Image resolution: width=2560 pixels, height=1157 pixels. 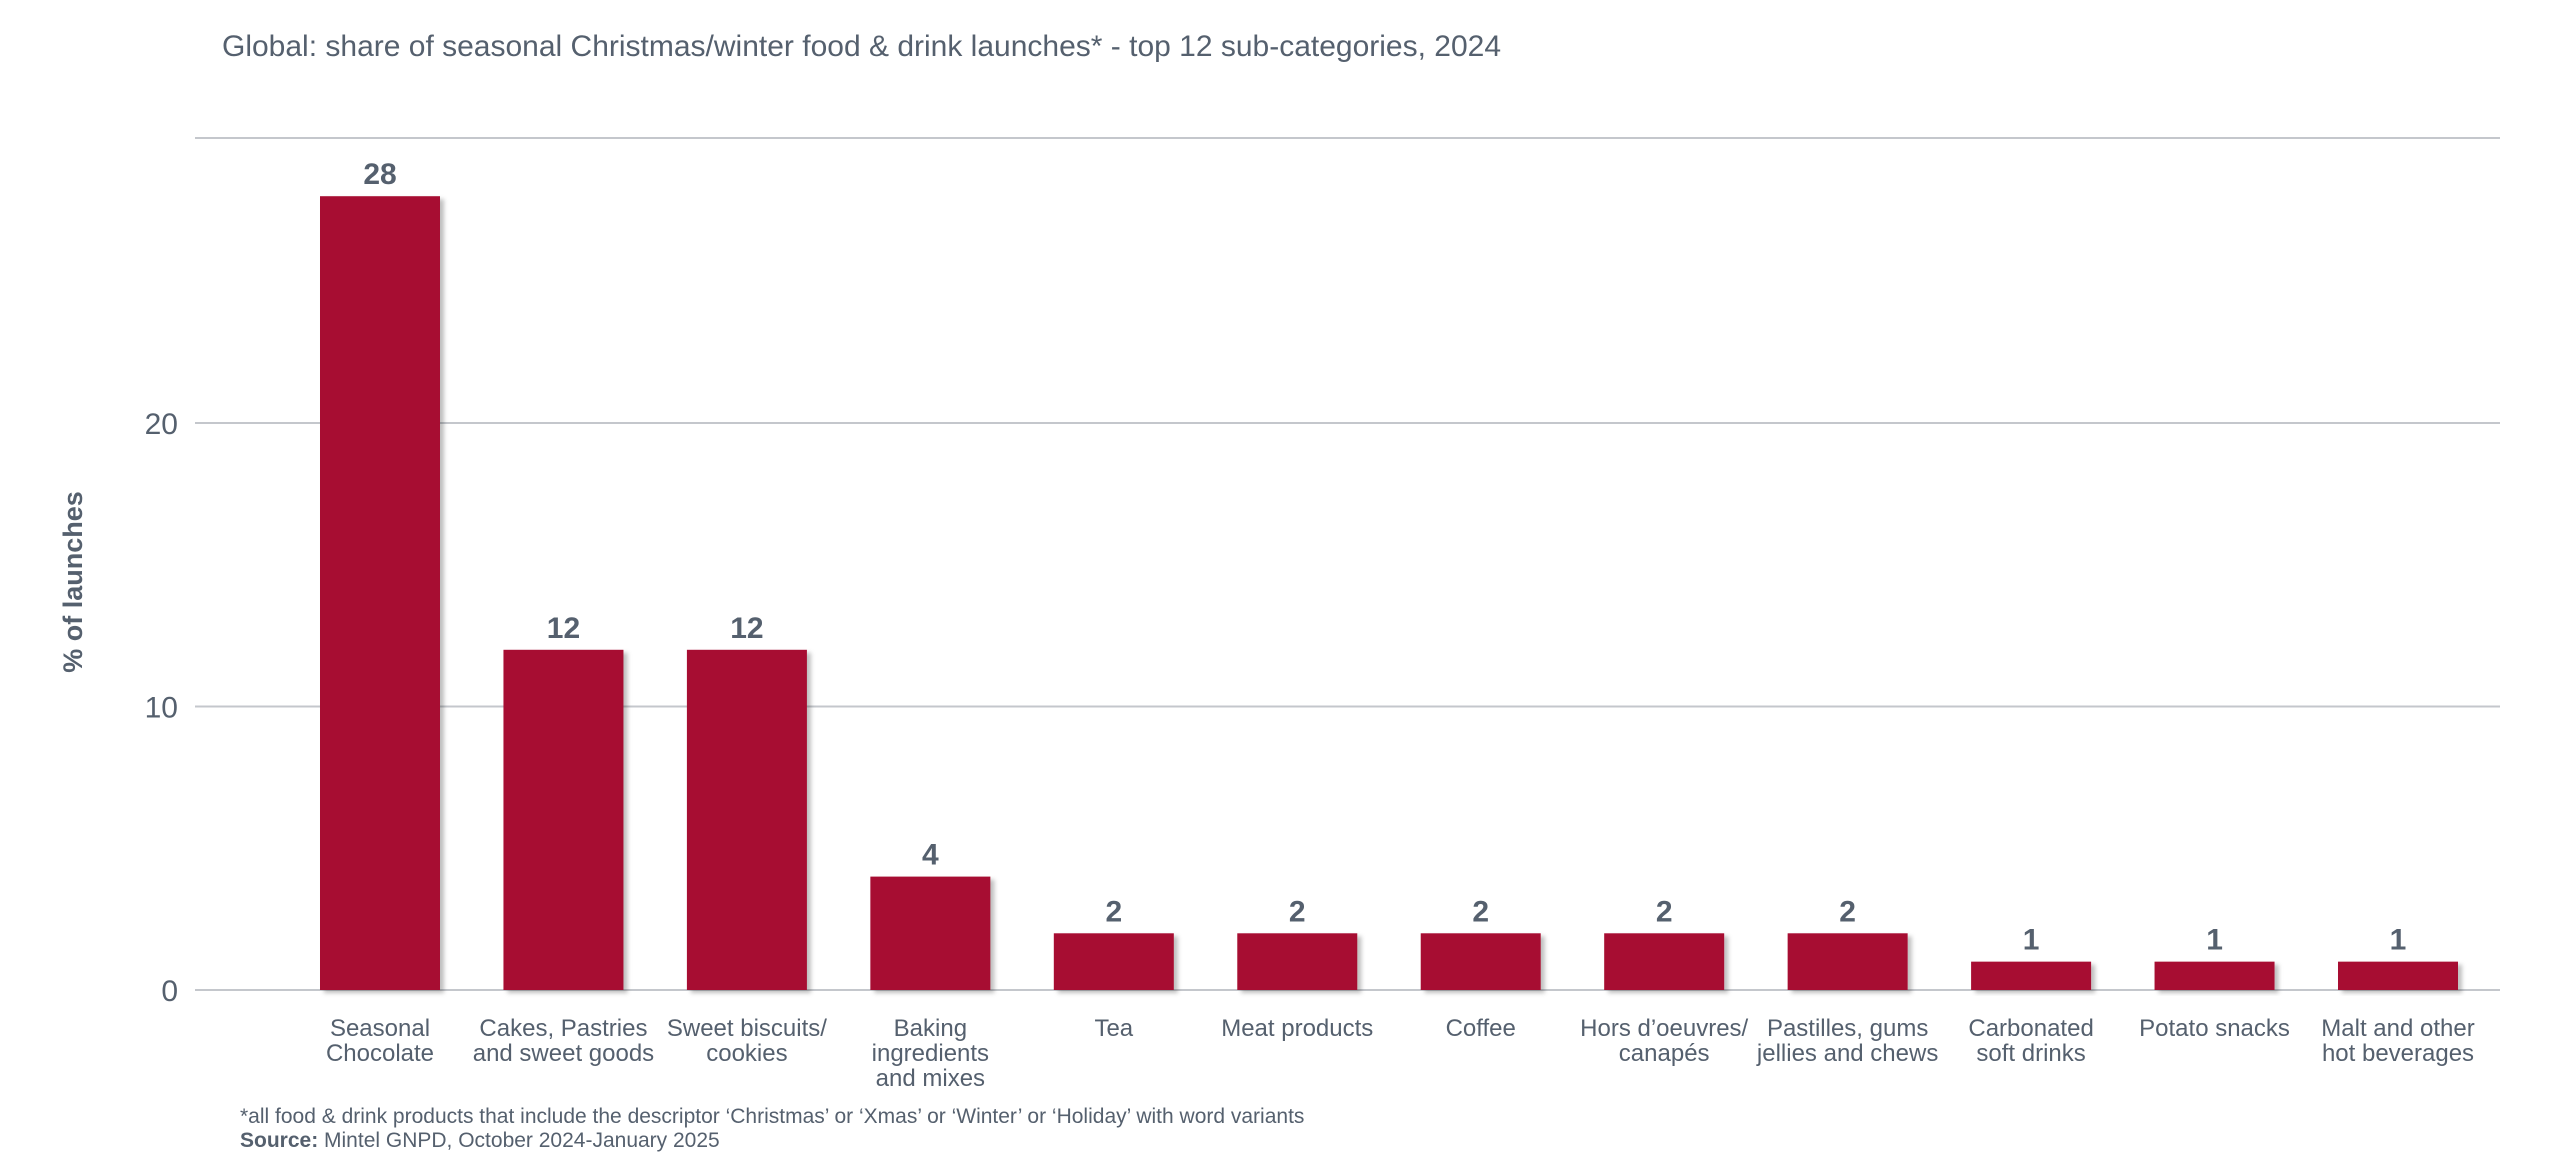 I want to click on x-tick-label-line: Chocolate, so click(x=380, y=1053).